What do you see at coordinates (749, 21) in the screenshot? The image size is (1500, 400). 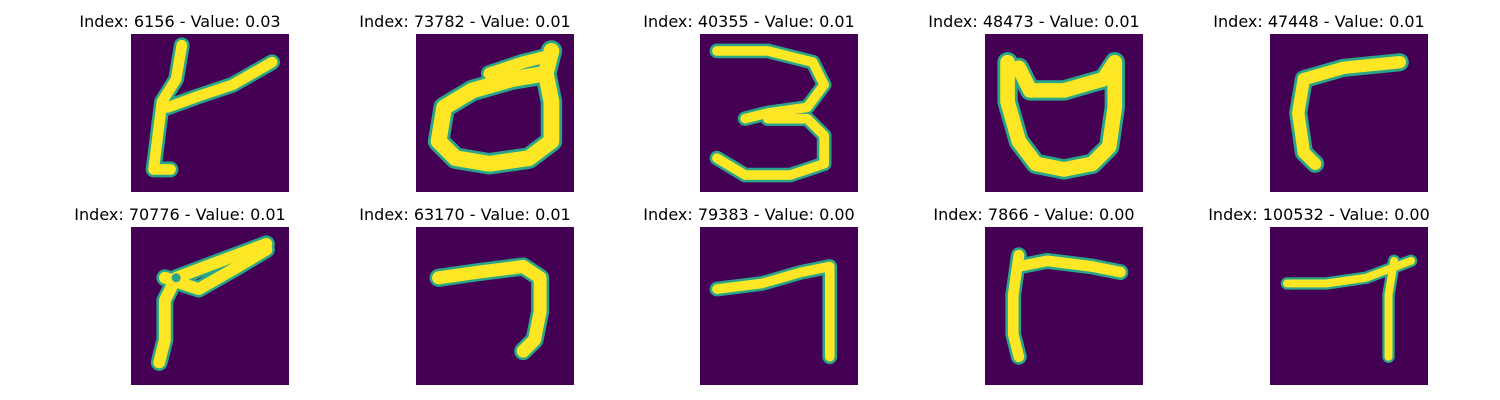 I see `panel-title: Index: 40355 - Value: 0.01` at bounding box center [749, 21].